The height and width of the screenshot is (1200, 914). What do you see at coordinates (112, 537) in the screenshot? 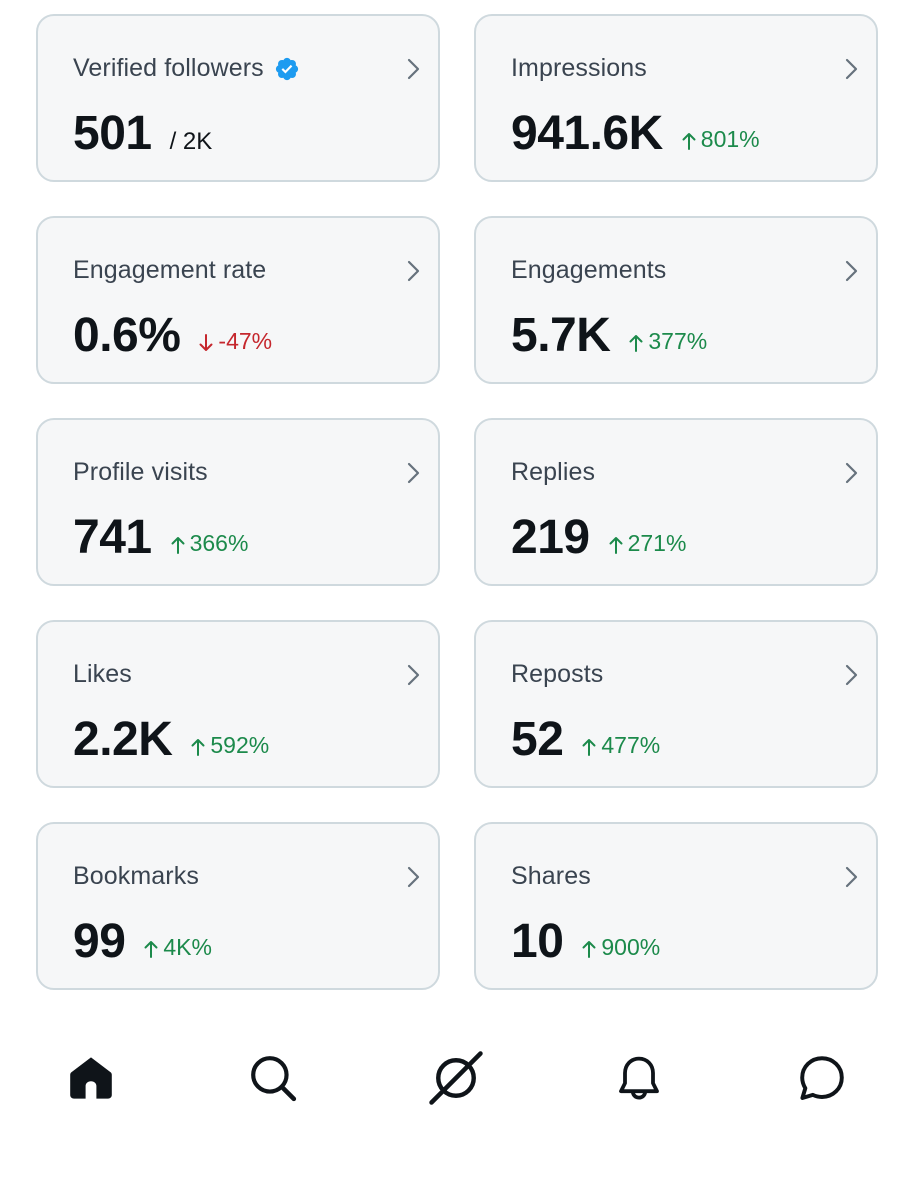
I see `metric-value: 741` at bounding box center [112, 537].